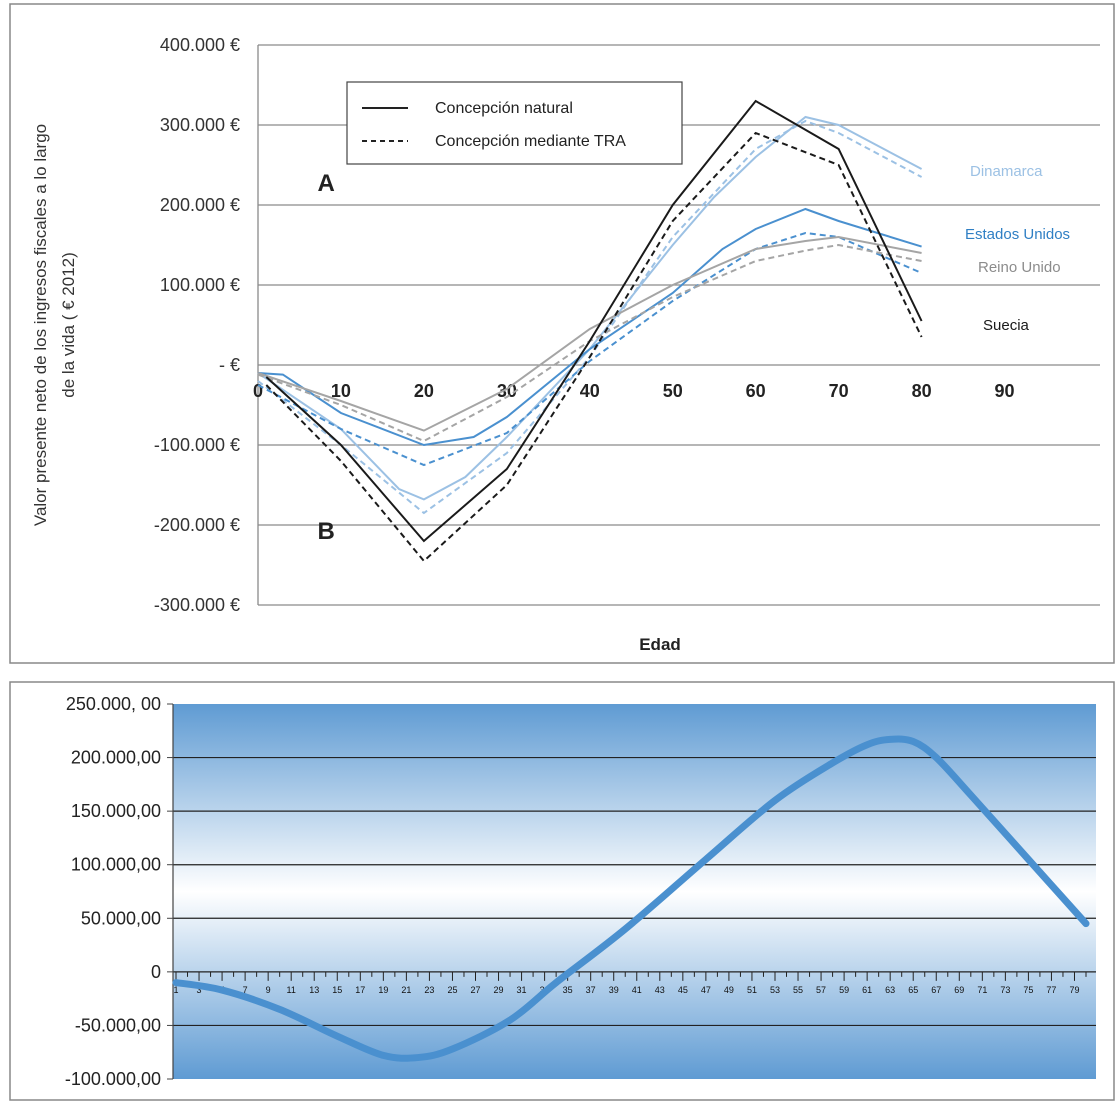 The height and width of the screenshot is (1103, 1117). Describe the element at coordinates (637, 990) in the screenshot. I see `bottom-x-tick-label: 41` at that location.